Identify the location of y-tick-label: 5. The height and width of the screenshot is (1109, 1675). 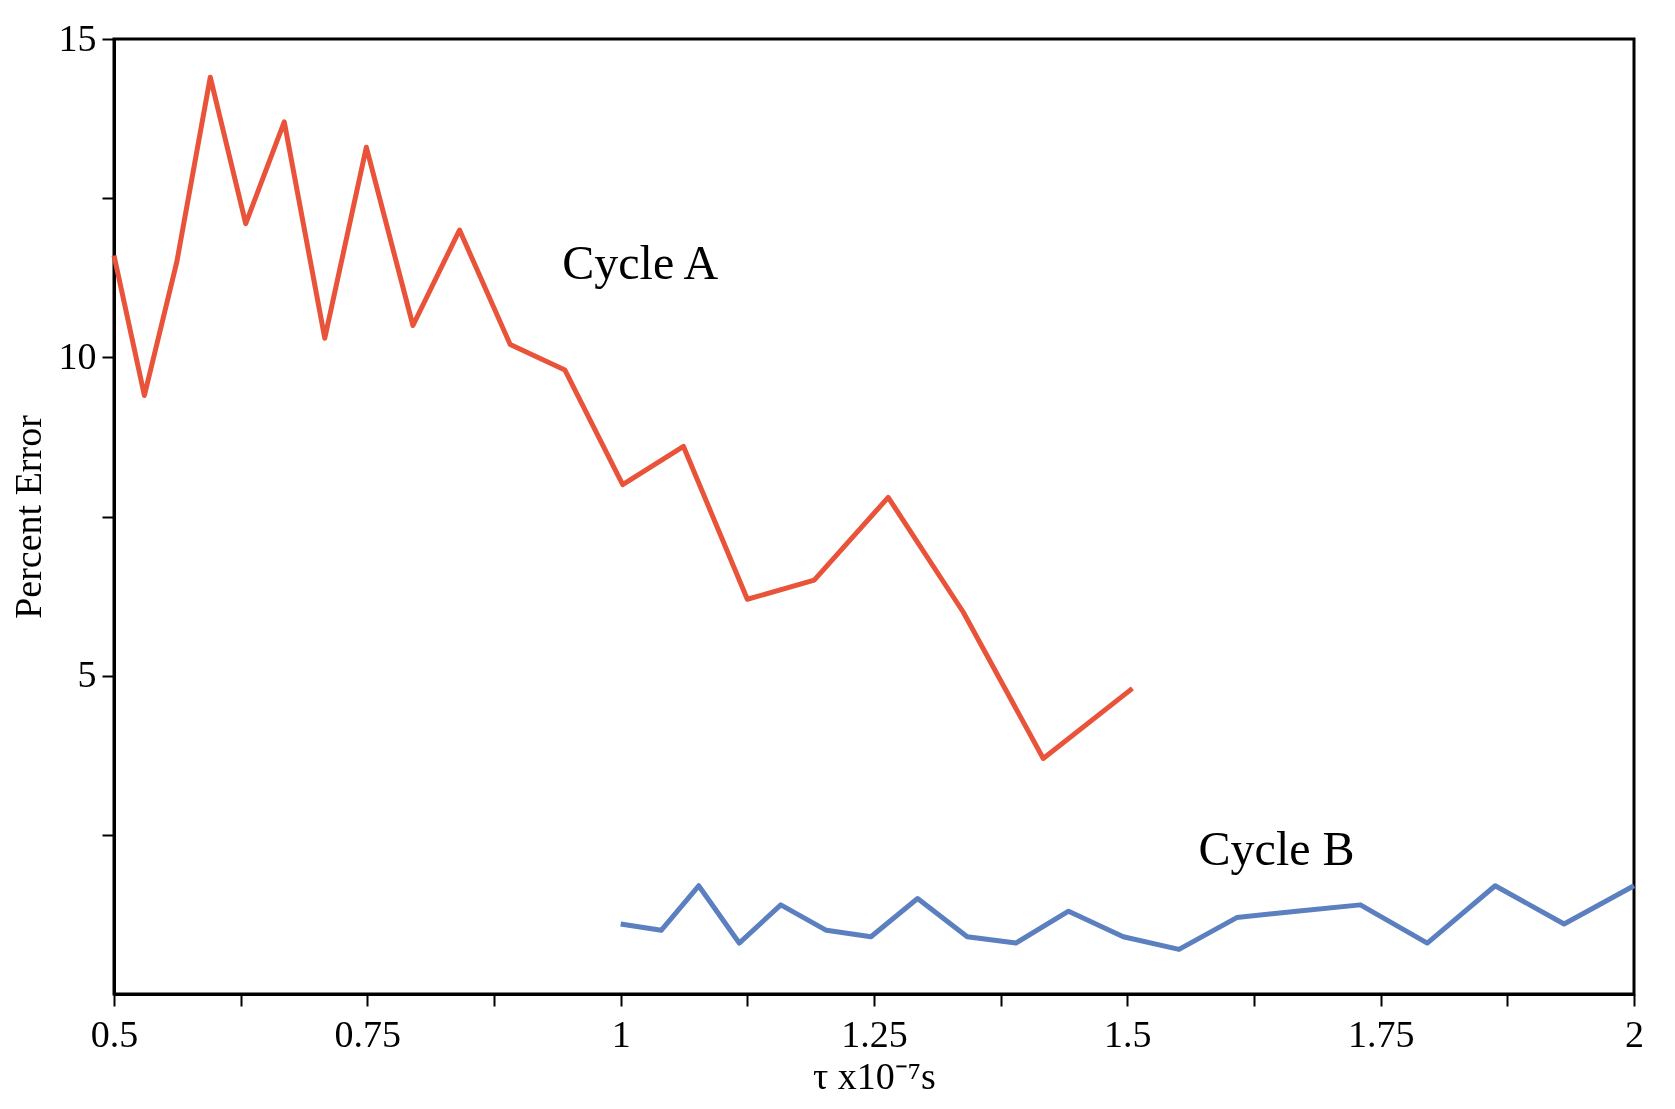
(87, 674).